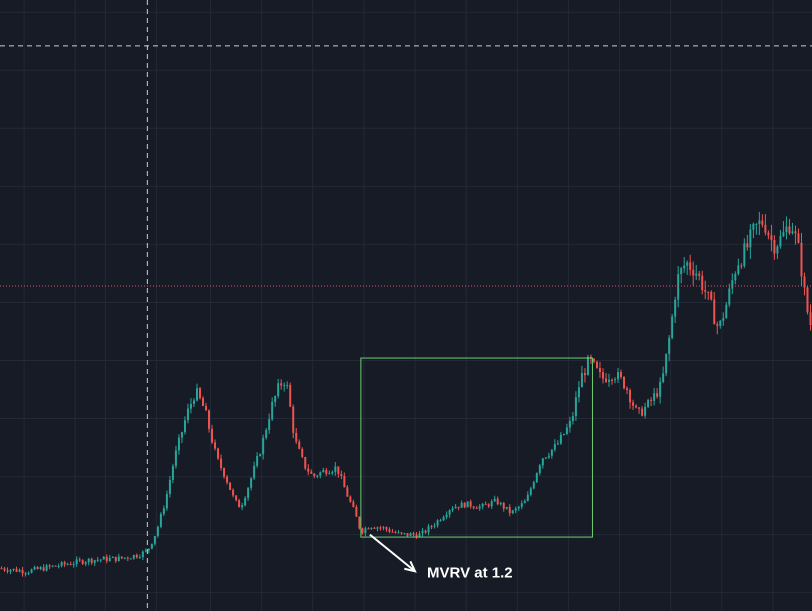 Image resolution: width=812 pixels, height=611 pixels. I want to click on annotation-arrowhead, so click(410, 566).